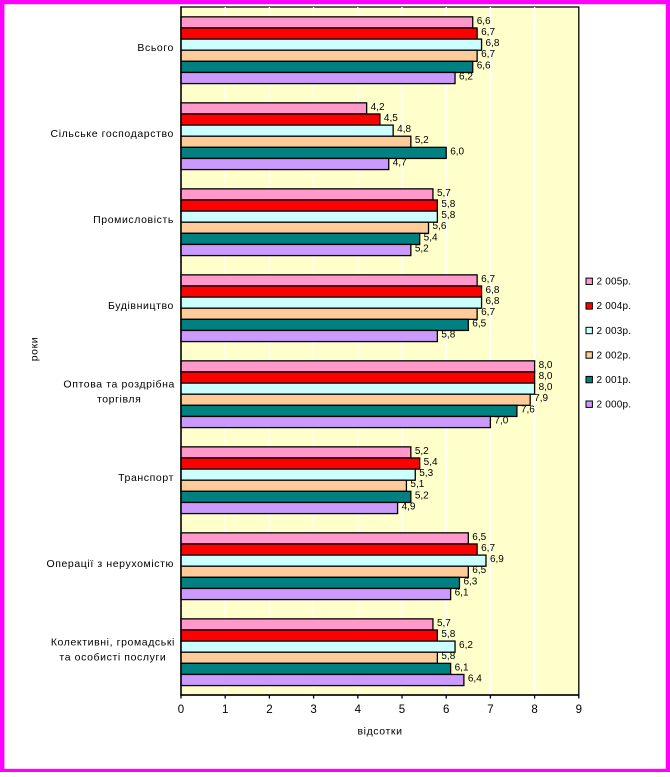 The image size is (670, 777). I want to click on svg-text: Будівництво, so click(141, 306).